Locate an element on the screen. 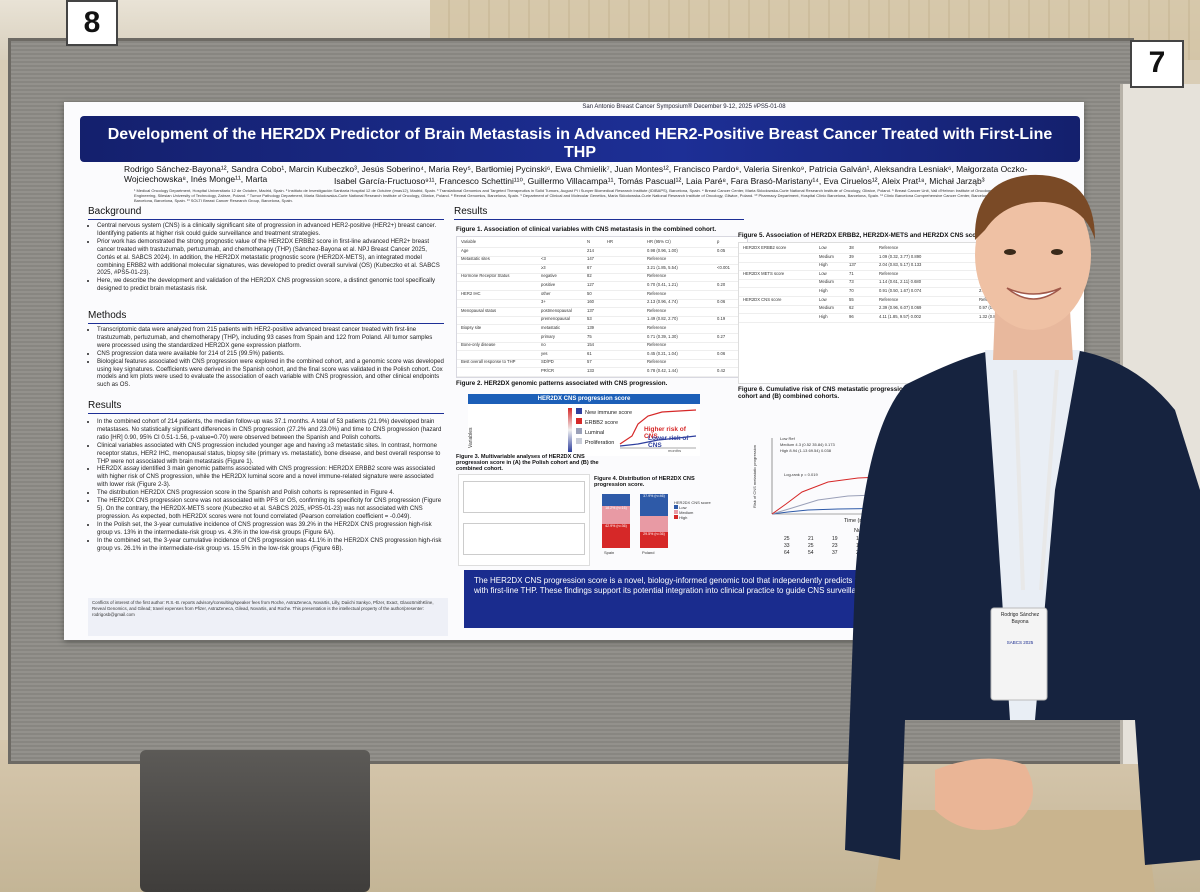 This screenshot has height=892, width=1200. table-cell: SD/PD is located at coordinates (547, 361).